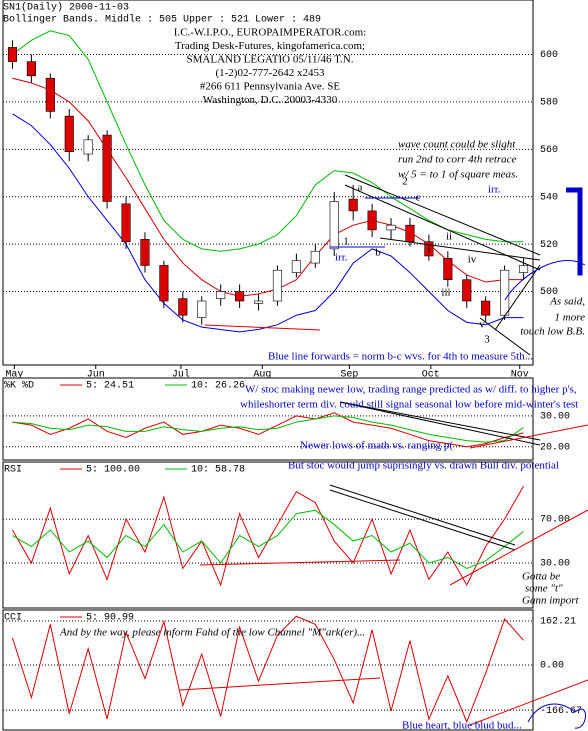 Image resolution: width=588 pixels, height=731 pixels. Describe the element at coordinates (376, 446) in the screenshot. I see `annotation: Newer lows of math vs. ranging p(` at that location.